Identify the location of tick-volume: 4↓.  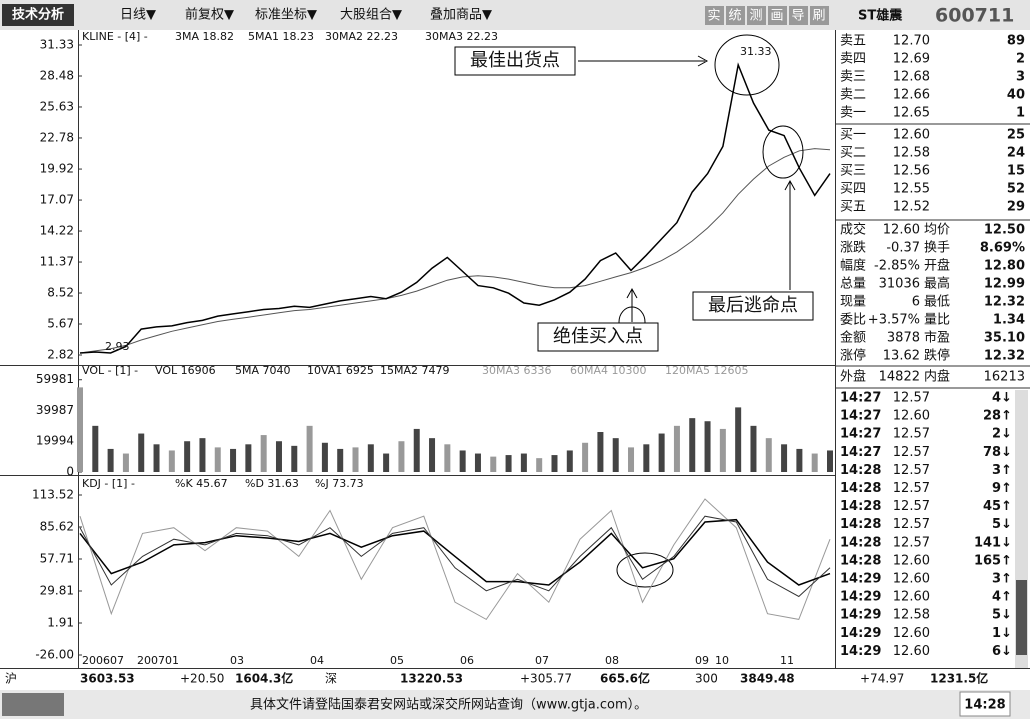
(1002, 398).